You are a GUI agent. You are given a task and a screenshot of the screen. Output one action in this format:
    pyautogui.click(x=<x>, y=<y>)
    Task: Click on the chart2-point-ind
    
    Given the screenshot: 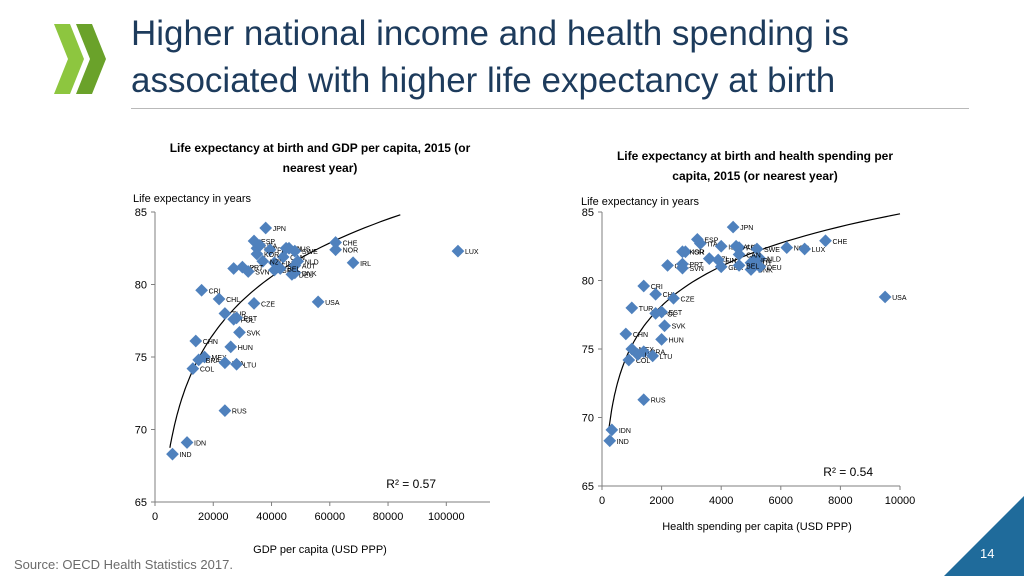 What is the action you would take?
    pyautogui.click(x=610, y=441)
    